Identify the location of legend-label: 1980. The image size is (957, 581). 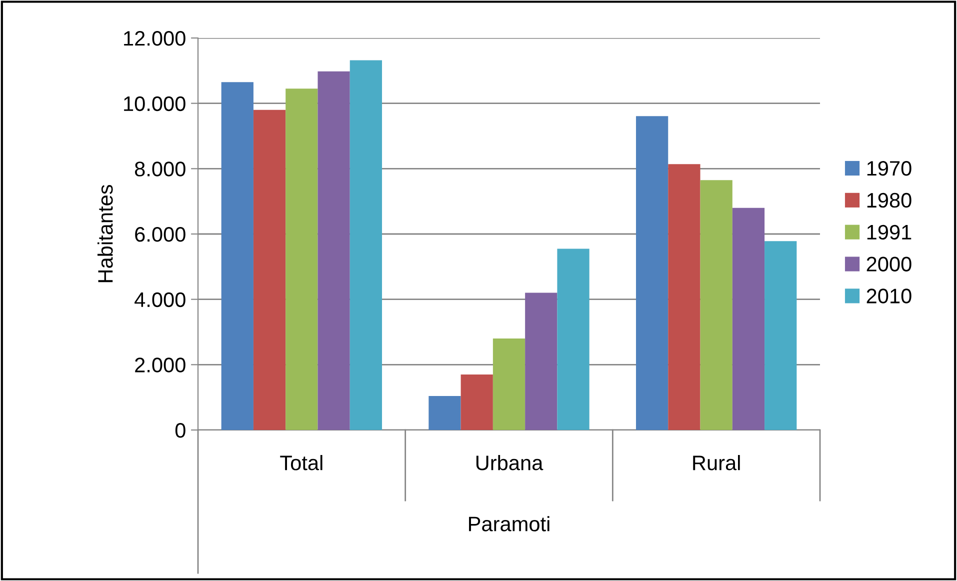
(889, 200).